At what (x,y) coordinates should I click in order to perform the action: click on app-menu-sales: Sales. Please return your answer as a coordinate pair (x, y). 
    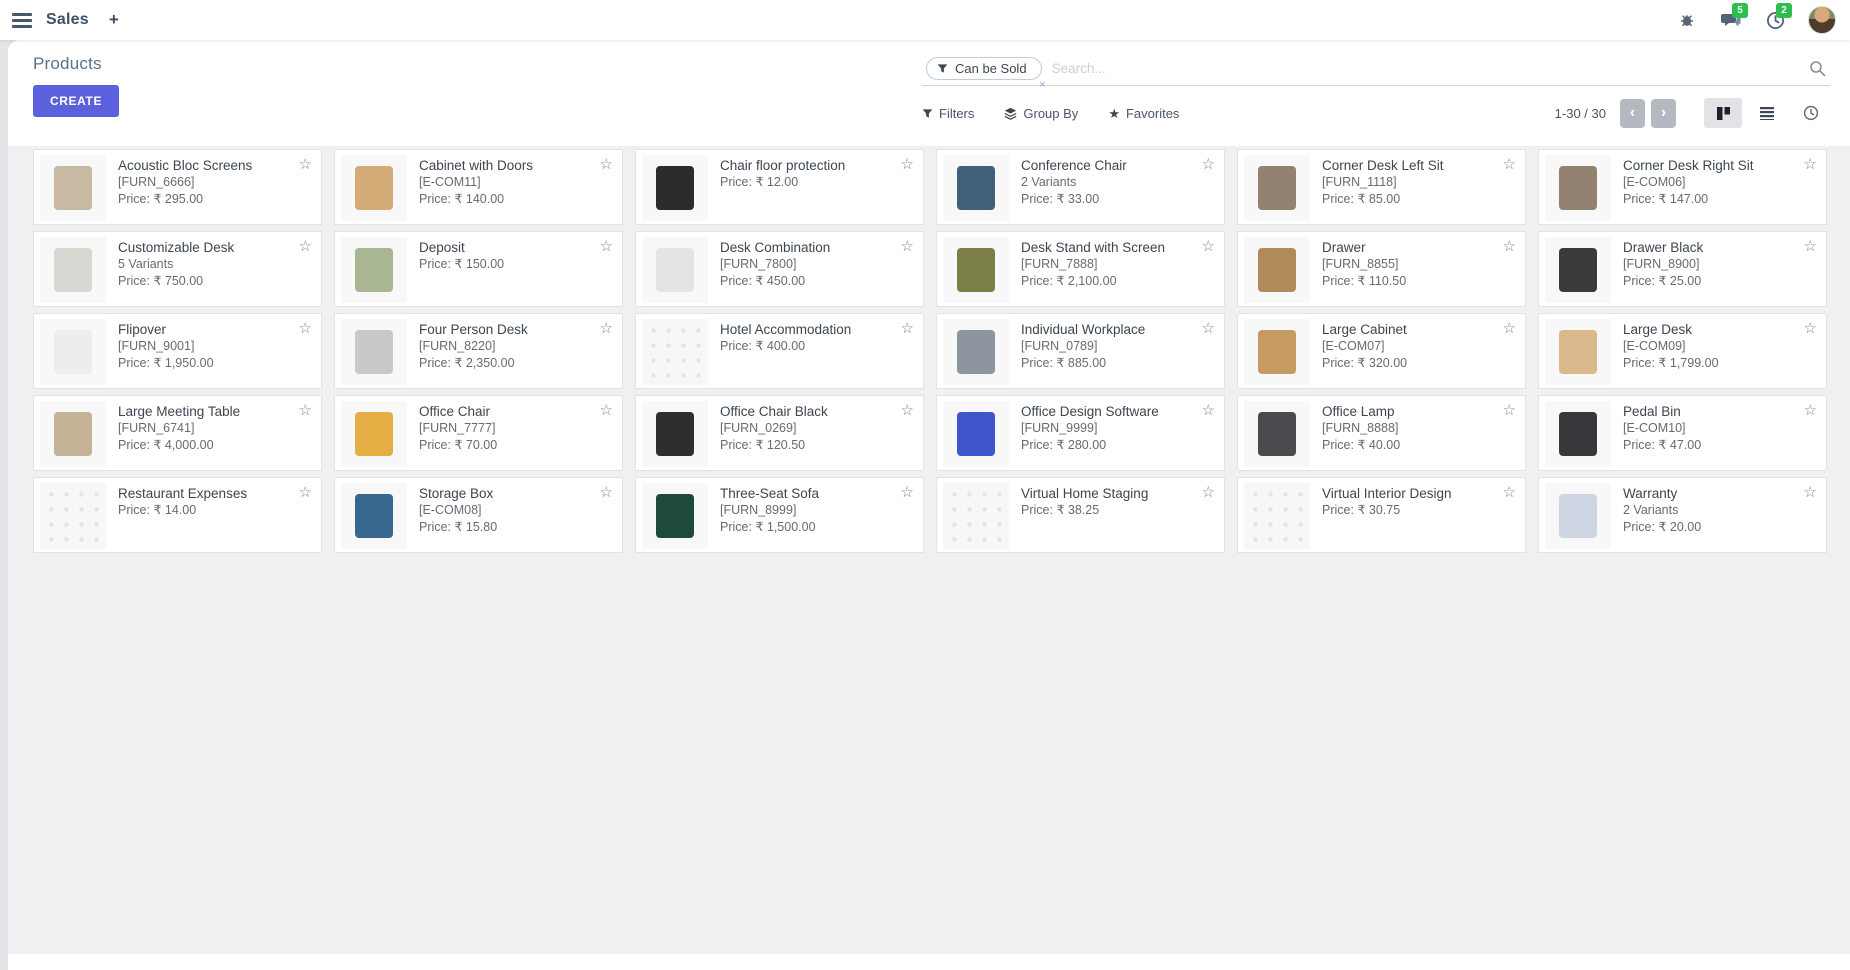
    Looking at the image, I should click on (67, 19).